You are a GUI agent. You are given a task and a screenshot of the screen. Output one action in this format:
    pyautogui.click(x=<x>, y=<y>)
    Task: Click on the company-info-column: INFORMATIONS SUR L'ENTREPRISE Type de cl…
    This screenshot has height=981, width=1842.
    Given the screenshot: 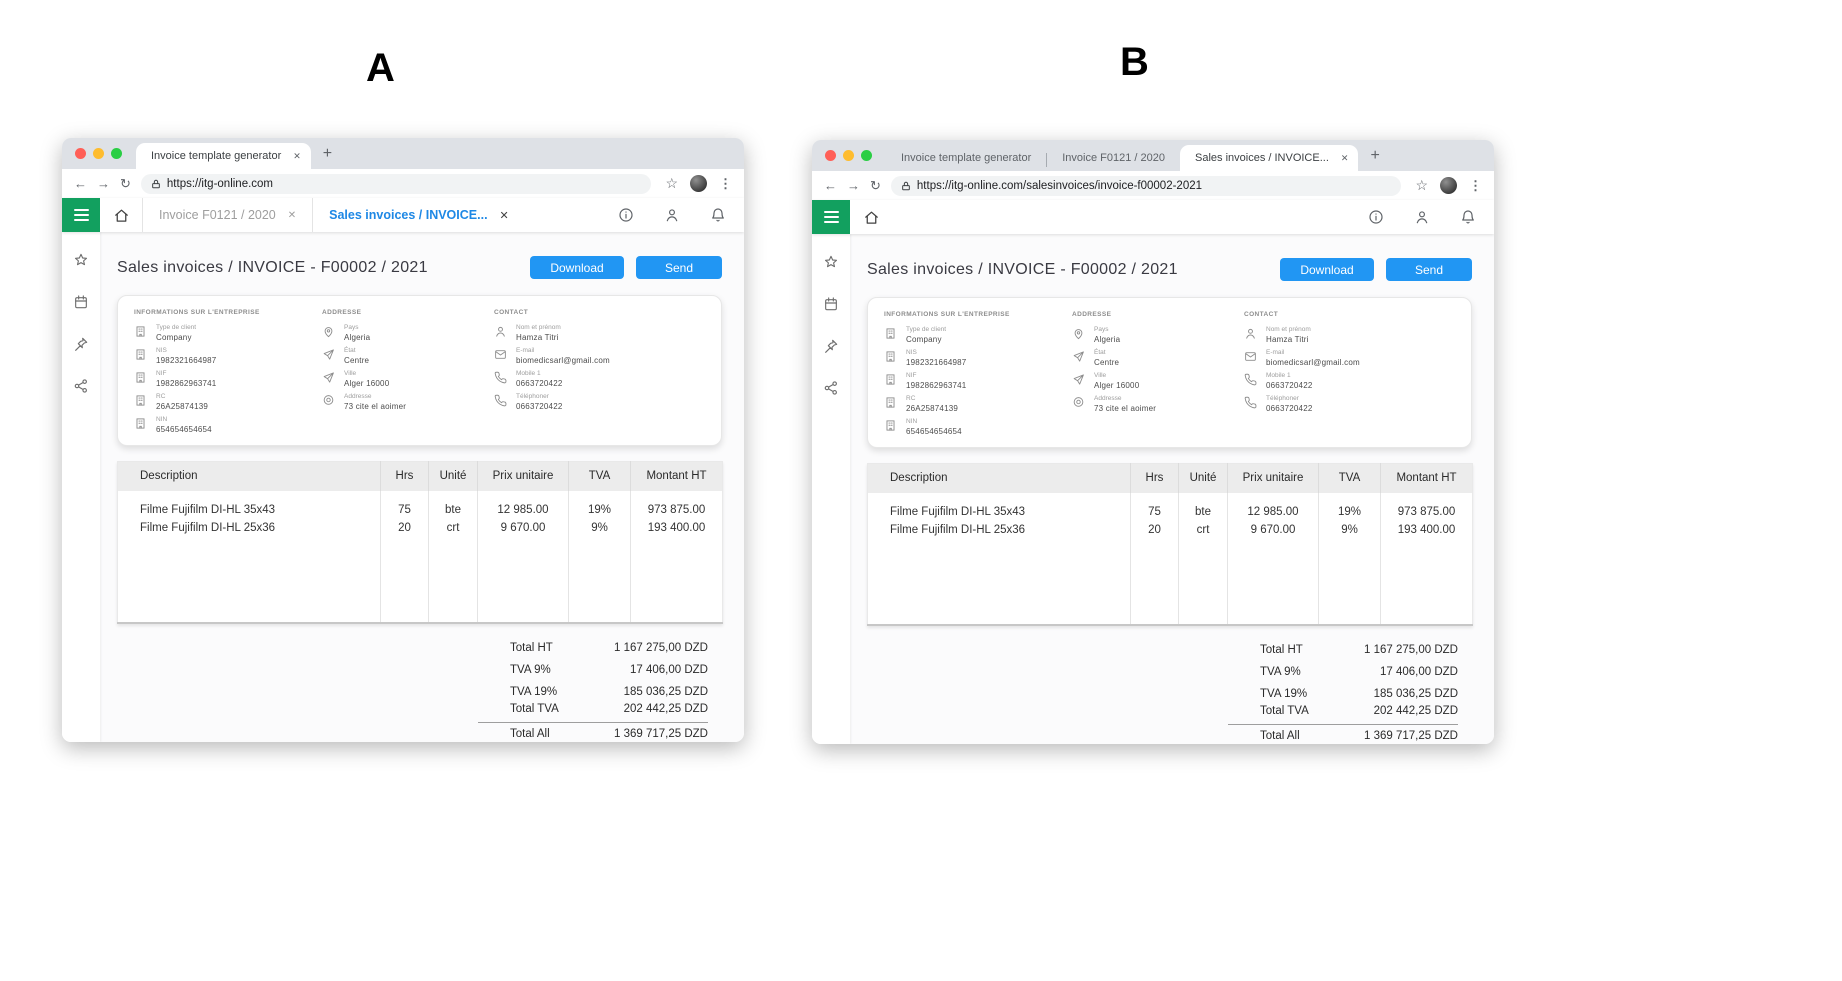 What is the action you would take?
    pyautogui.click(x=978, y=376)
    